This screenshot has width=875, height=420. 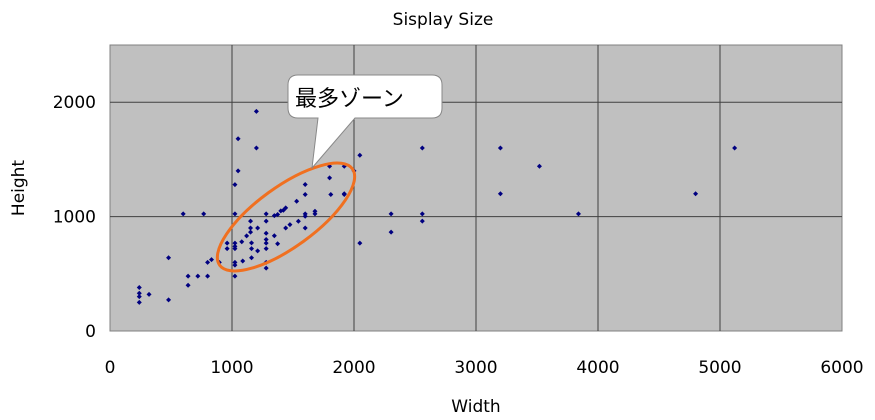 What do you see at coordinates (349, 99) in the screenshot?
I see `callout-text: 最多ゾーン` at bounding box center [349, 99].